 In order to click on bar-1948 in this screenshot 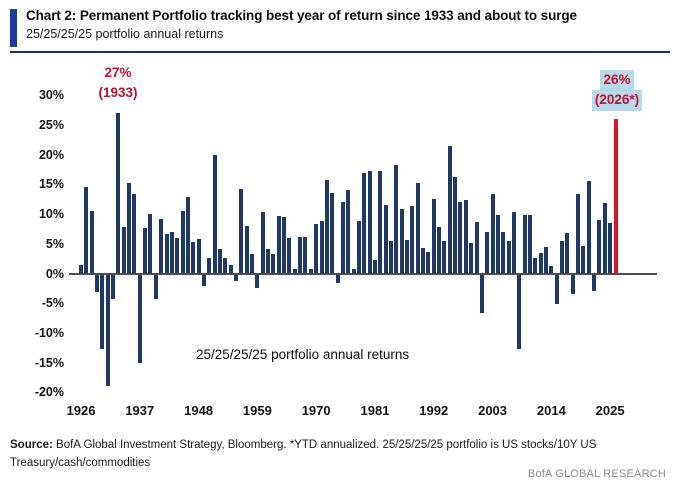, I will do `click(198, 256)`.